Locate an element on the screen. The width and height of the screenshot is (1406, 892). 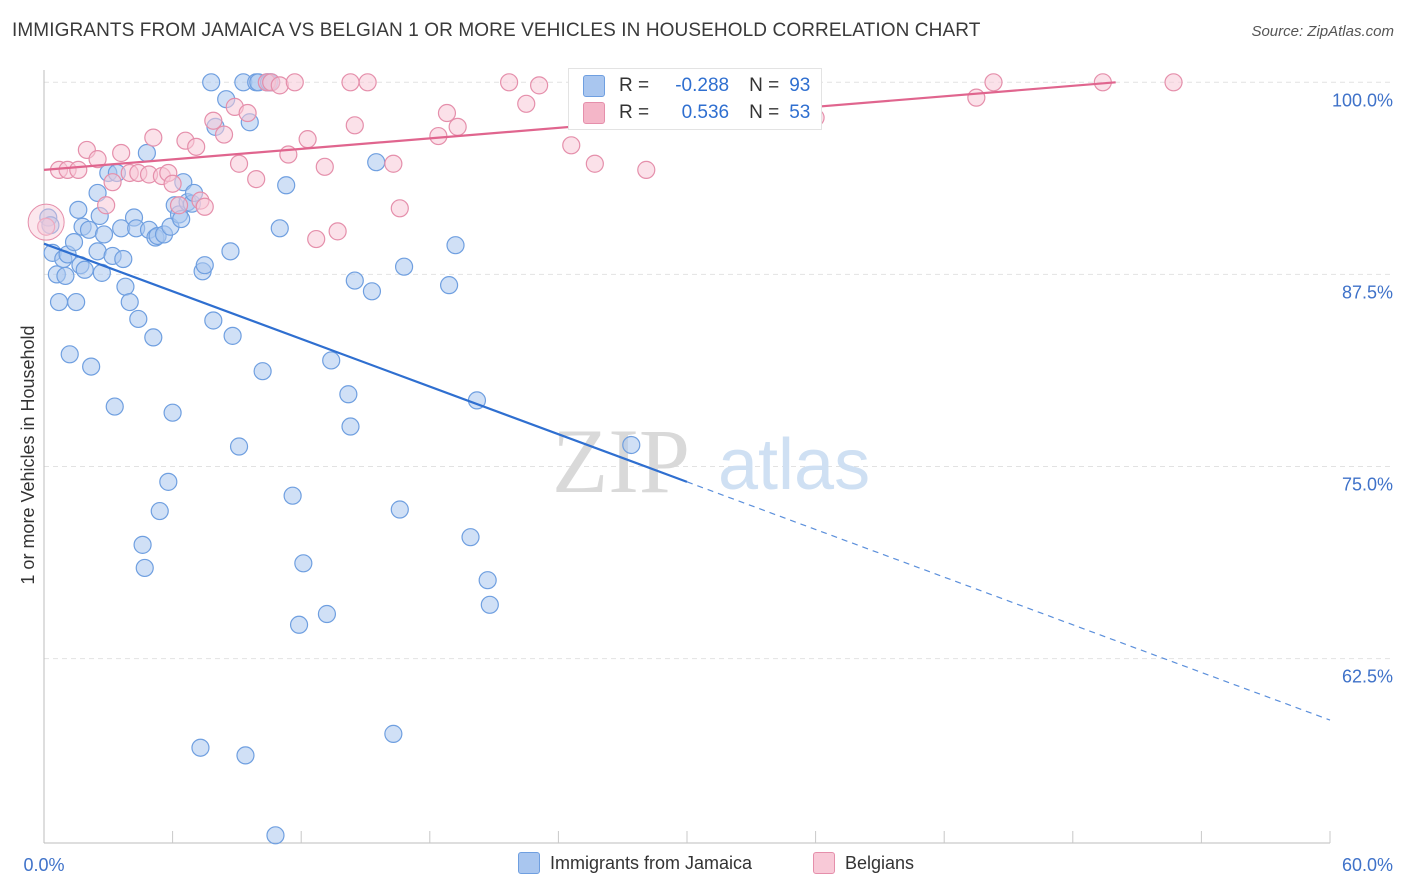
watermark-atlas: atlas is located at coordinates (794, 465).